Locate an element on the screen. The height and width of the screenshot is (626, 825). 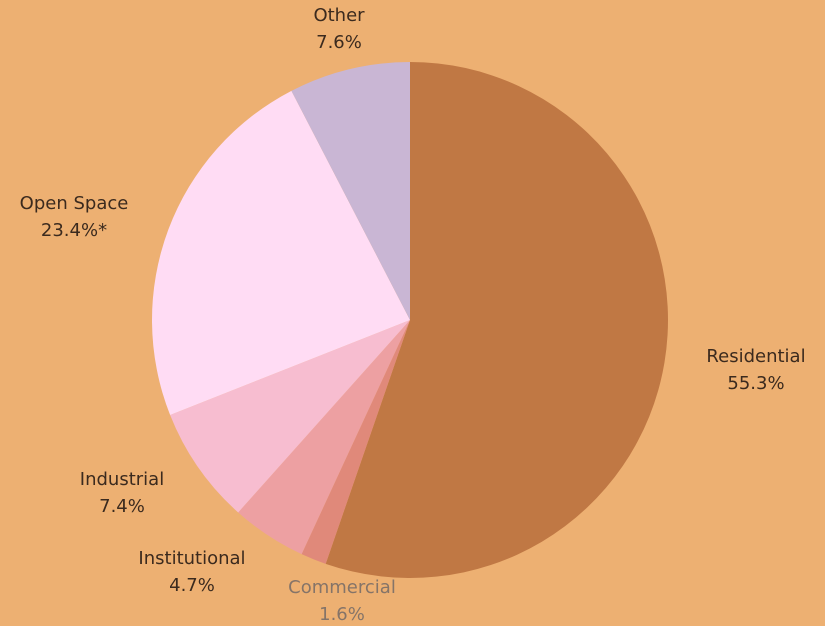
slice-label: Open Space is located at coordinates (74, 203).